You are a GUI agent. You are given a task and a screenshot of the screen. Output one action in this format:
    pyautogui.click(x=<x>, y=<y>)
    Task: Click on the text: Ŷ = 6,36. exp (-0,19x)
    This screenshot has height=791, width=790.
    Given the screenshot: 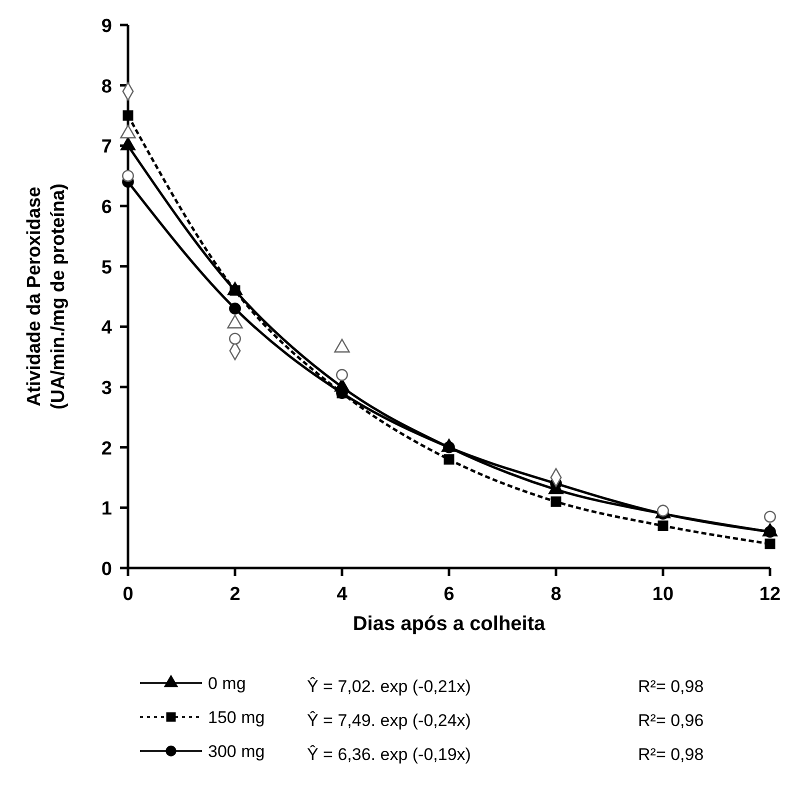 What is the action you would take?
    pyautogui.click(x=389, y=754)
    